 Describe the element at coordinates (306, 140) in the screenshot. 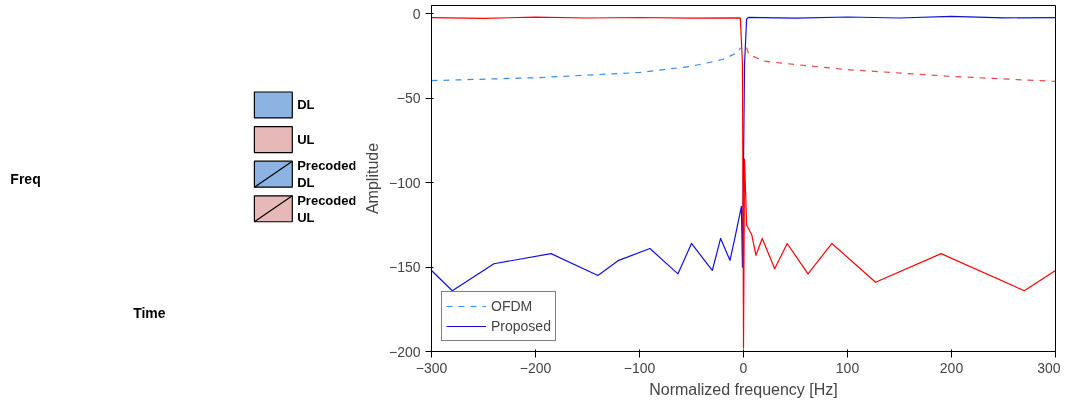

I see `legend-label: UL` at that location.